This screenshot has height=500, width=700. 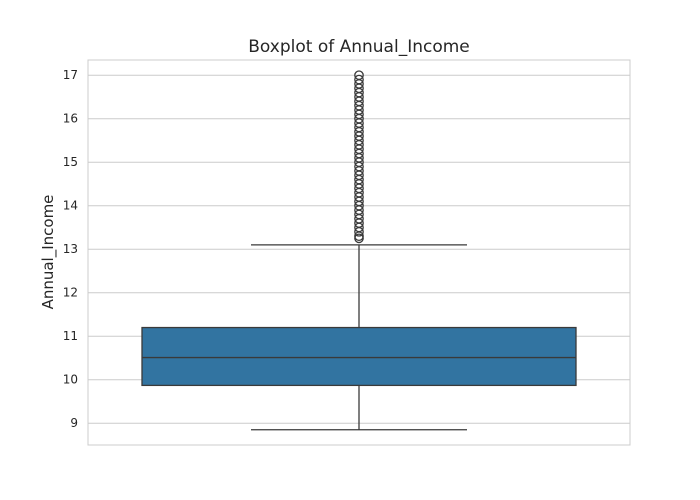 I want to click on y-tick-label: 15, so click(x=70, y=162).